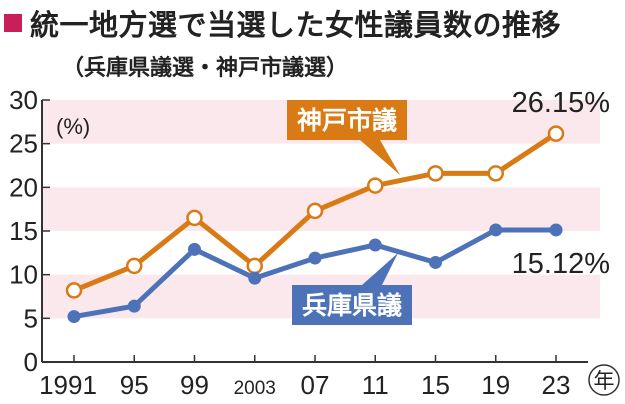  What do you see at coordinates (23, 275) in the screenshot?
I see `y-tick-label: 10` at bounding box center [23, 275].